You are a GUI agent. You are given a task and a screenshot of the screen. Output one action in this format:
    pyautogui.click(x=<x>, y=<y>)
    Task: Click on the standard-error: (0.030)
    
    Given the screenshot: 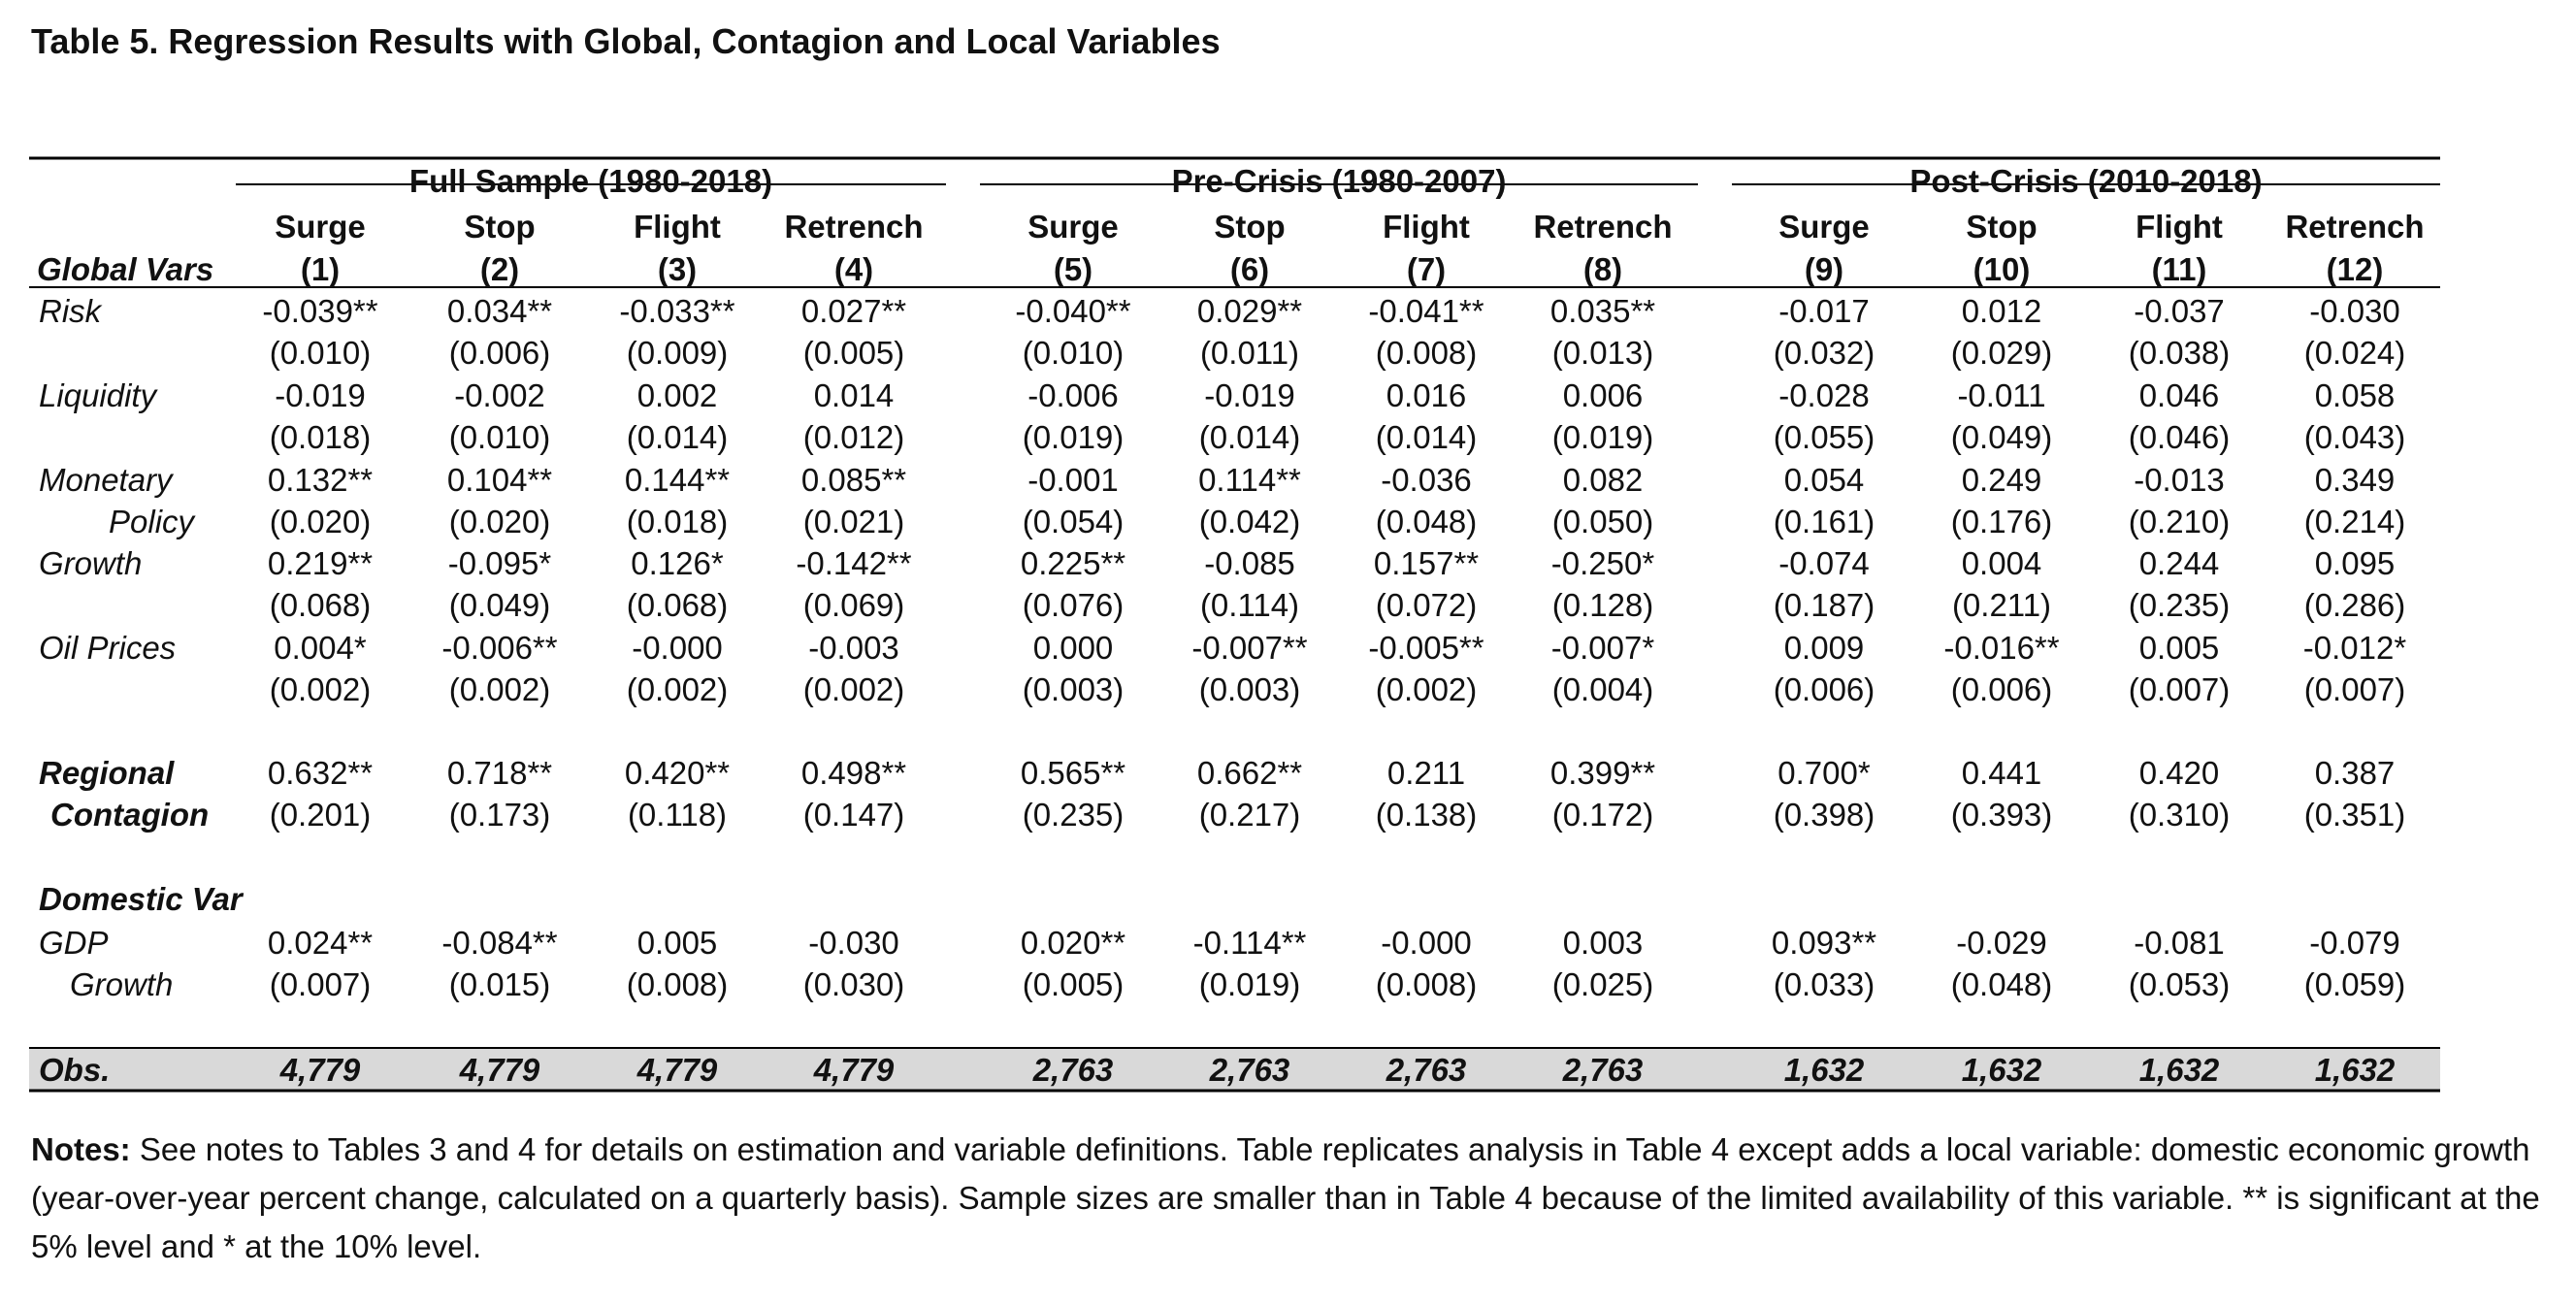 What is the action you would take?
    pyautogui.click(x=854, y=984)
    